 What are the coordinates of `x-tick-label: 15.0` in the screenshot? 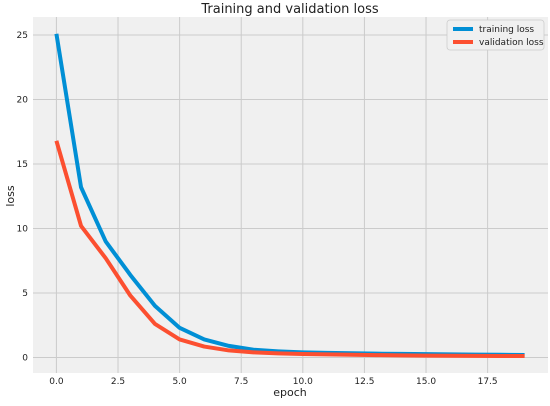 It's located at (426, 382).